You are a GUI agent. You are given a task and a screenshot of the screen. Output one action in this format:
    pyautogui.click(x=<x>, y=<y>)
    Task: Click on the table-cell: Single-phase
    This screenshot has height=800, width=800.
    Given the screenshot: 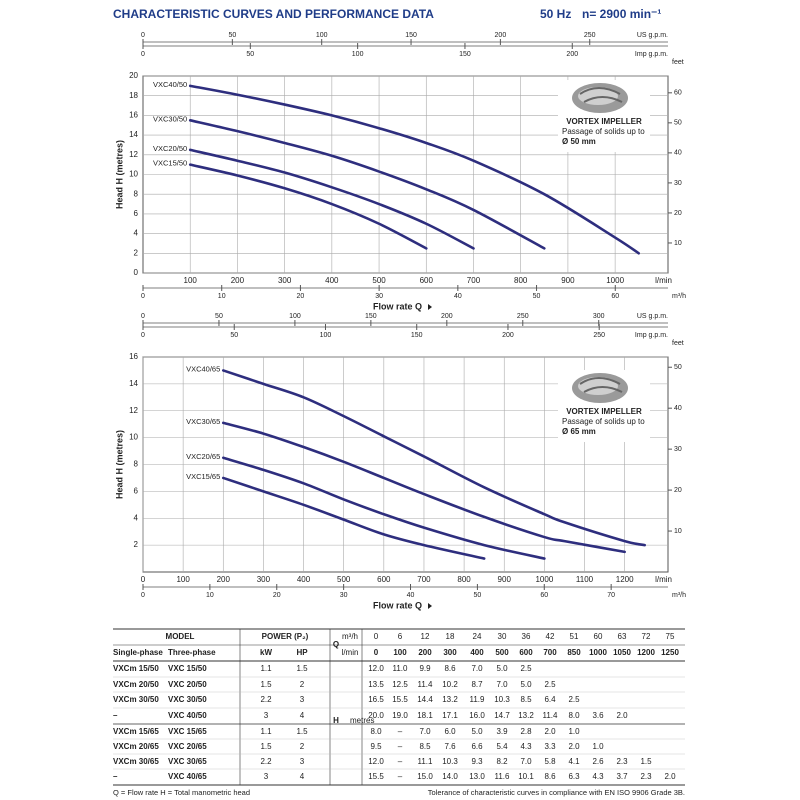 What is the action you would take?
    pyautogui.click(x=138, y=652)
    